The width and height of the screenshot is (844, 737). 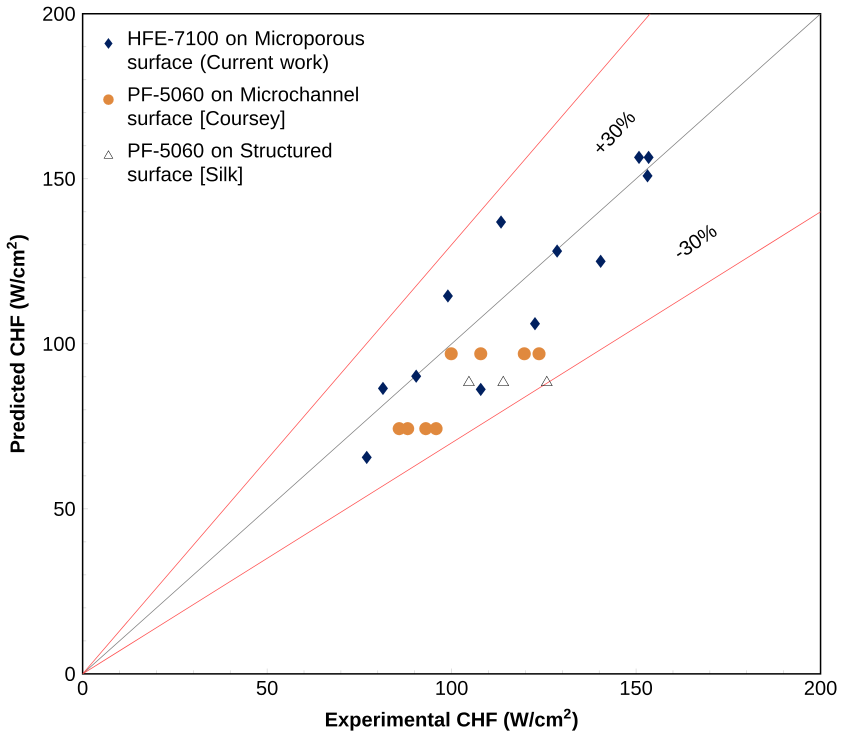 What do you see at coordinates (267, 687) in the screenshot?
I see `x-tick-label: 50` at bounding box center [267, 687].